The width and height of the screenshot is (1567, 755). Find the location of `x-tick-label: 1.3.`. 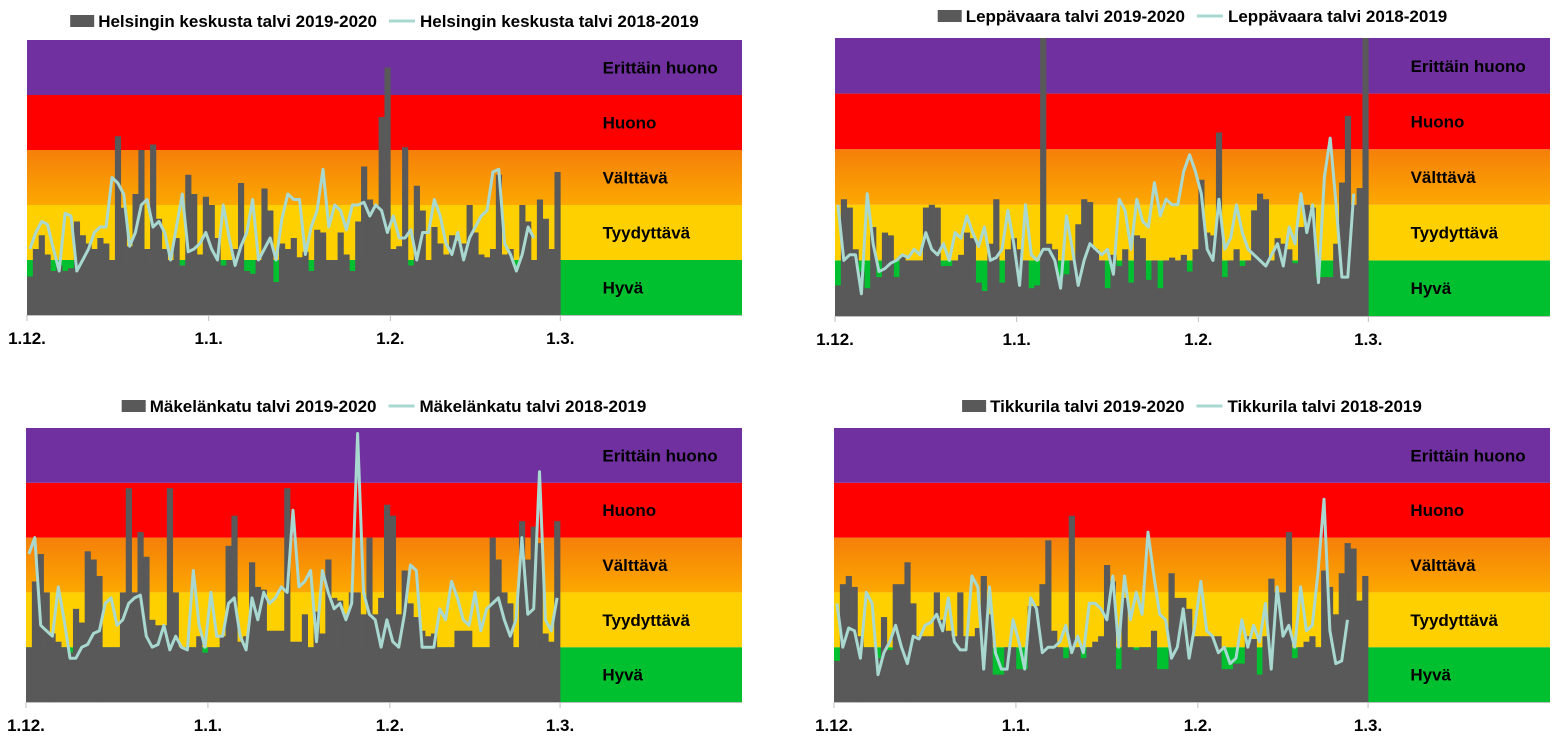

x-tick-label: 1.3. is located at coordinates (1368, 725).